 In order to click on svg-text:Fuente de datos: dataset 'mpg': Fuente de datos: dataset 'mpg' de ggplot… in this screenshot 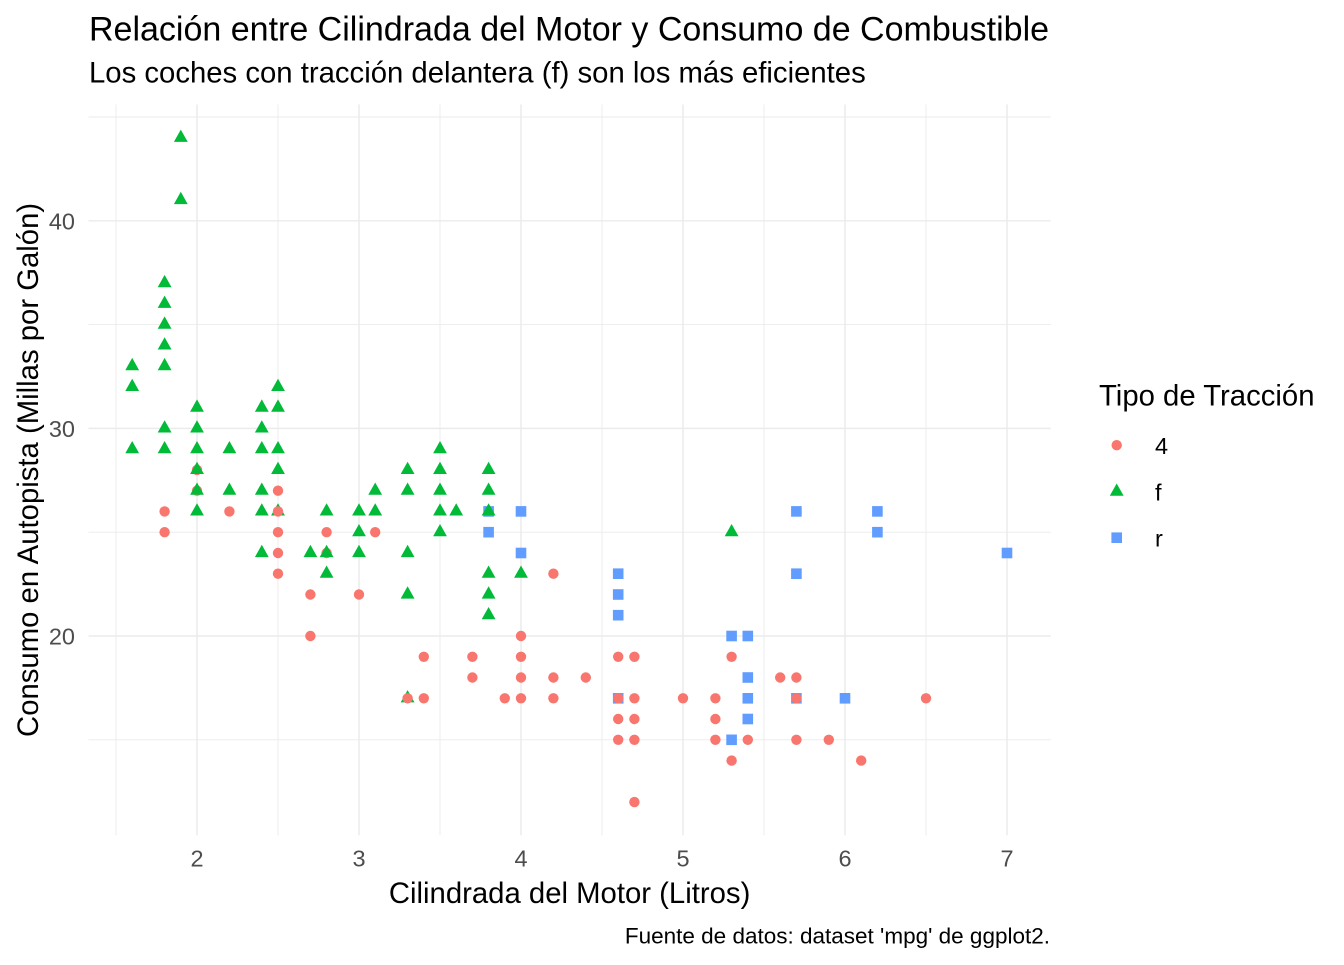, I will do `click(837, 936)`.